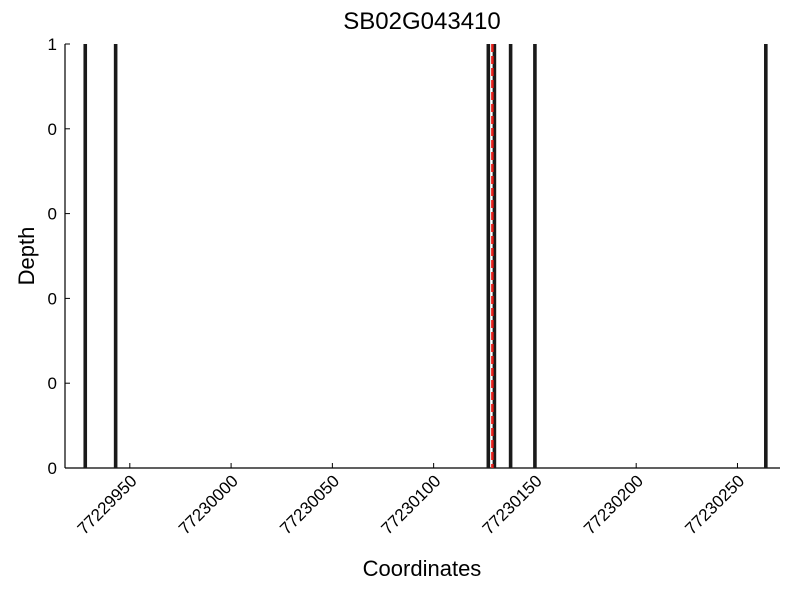 This screenshot has width=800, height=600. Describe the element at coordinates (309, 504) in the screenshot. I see `x-tick-label: 77230050` at that location.